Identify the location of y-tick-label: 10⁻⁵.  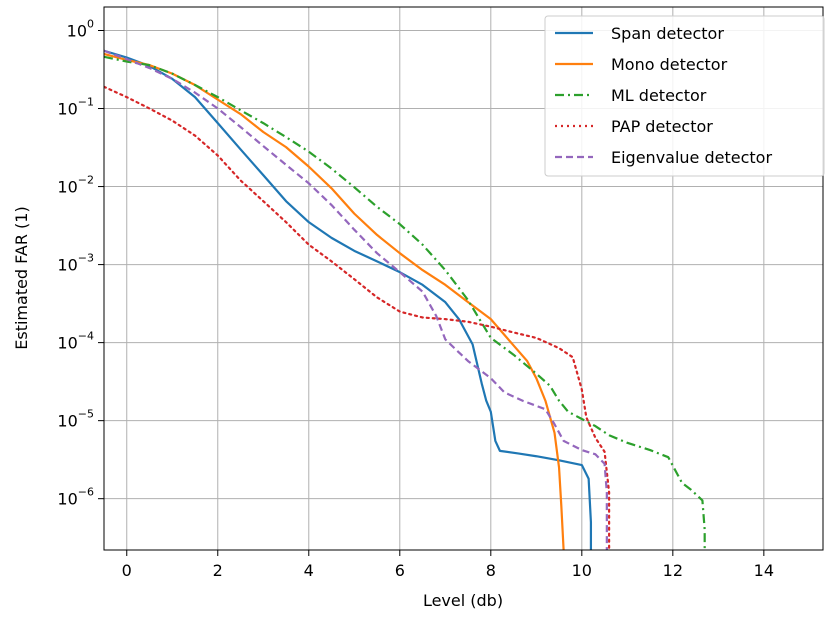
(75, 419).